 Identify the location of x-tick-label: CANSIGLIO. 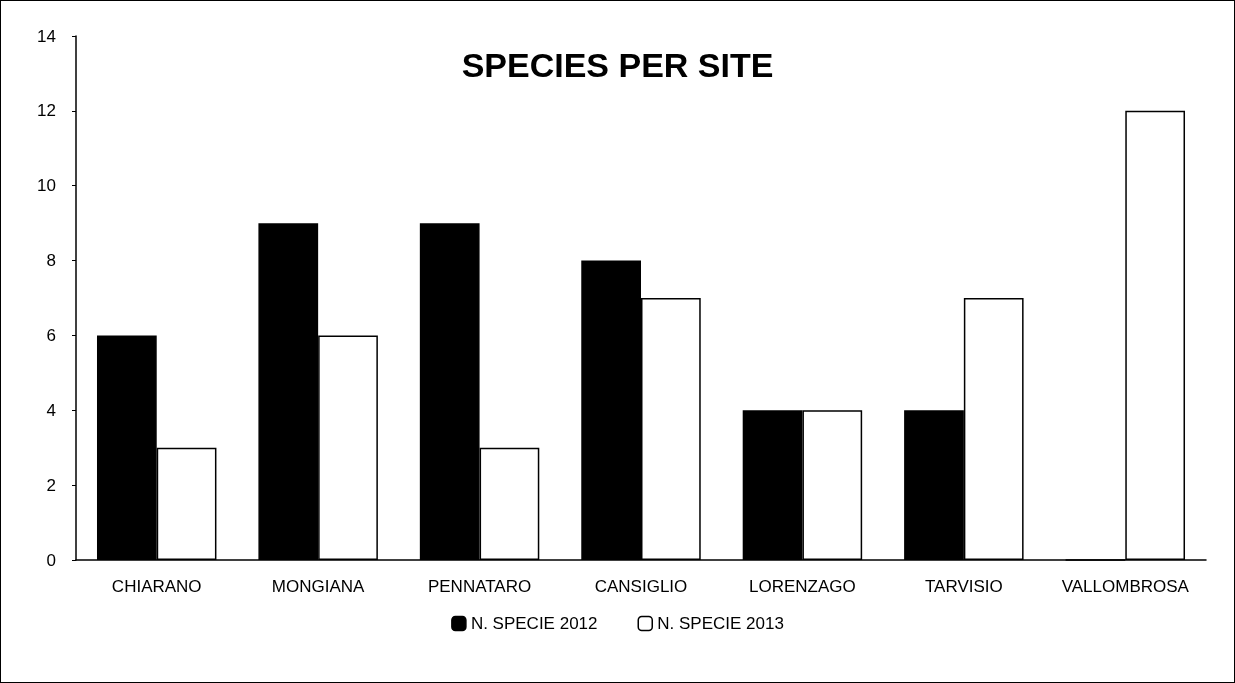
(641, 586).